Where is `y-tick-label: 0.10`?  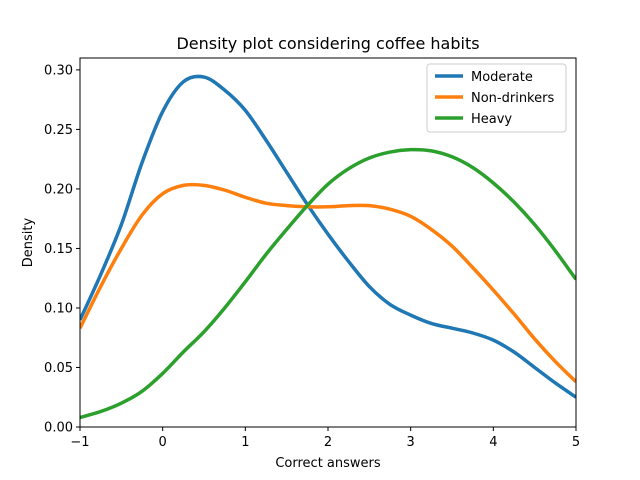 y-tick-label: 0.10 is located at coordinates (58, 308).